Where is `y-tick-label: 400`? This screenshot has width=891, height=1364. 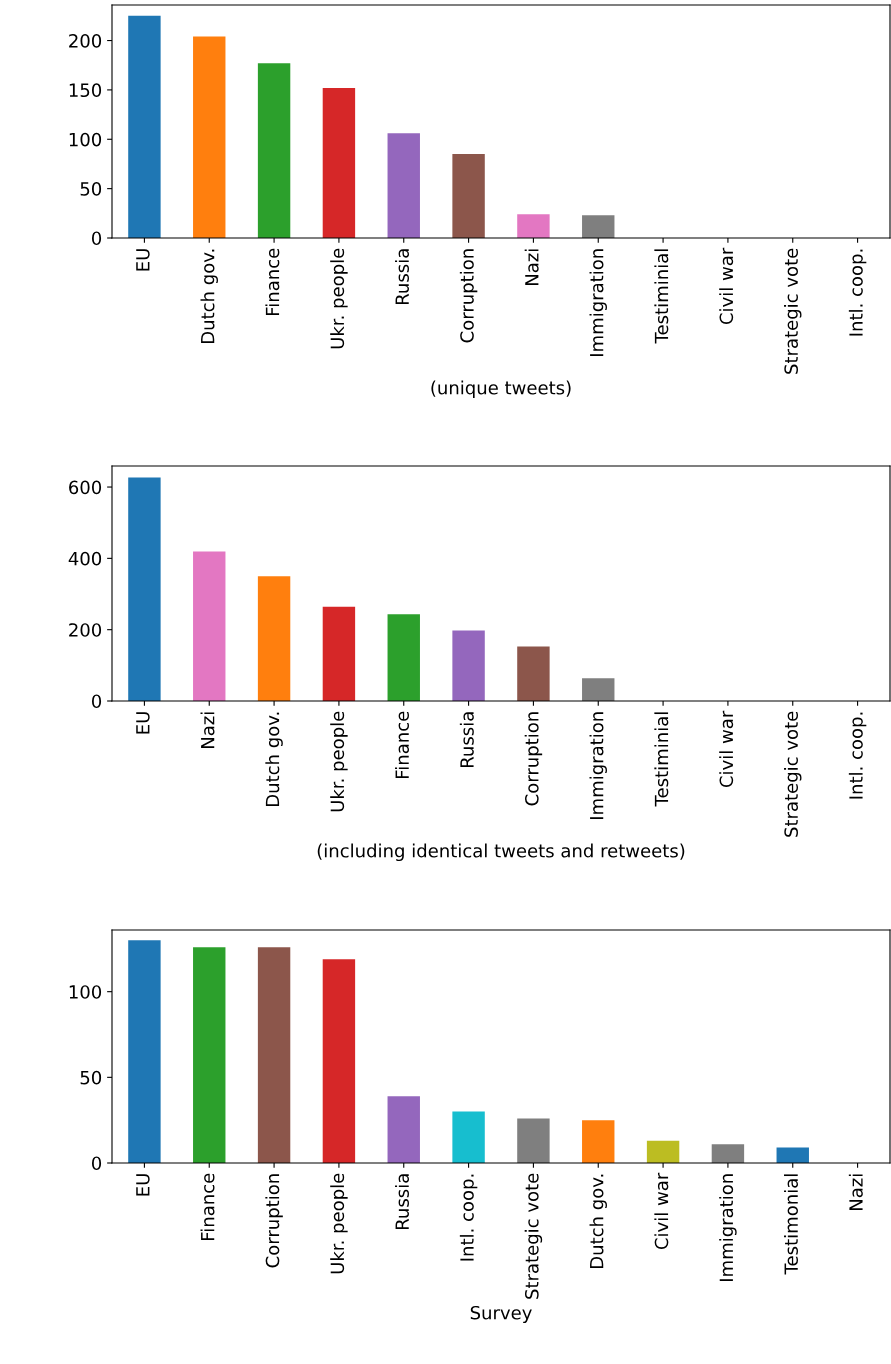
y-tick-label: 400 is located at coordinates (85, 558).